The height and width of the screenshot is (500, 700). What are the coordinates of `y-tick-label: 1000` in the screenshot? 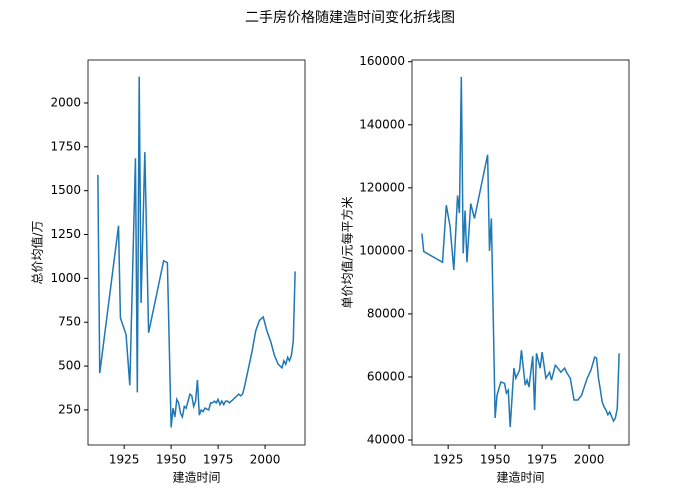 It's located at (65, 278).